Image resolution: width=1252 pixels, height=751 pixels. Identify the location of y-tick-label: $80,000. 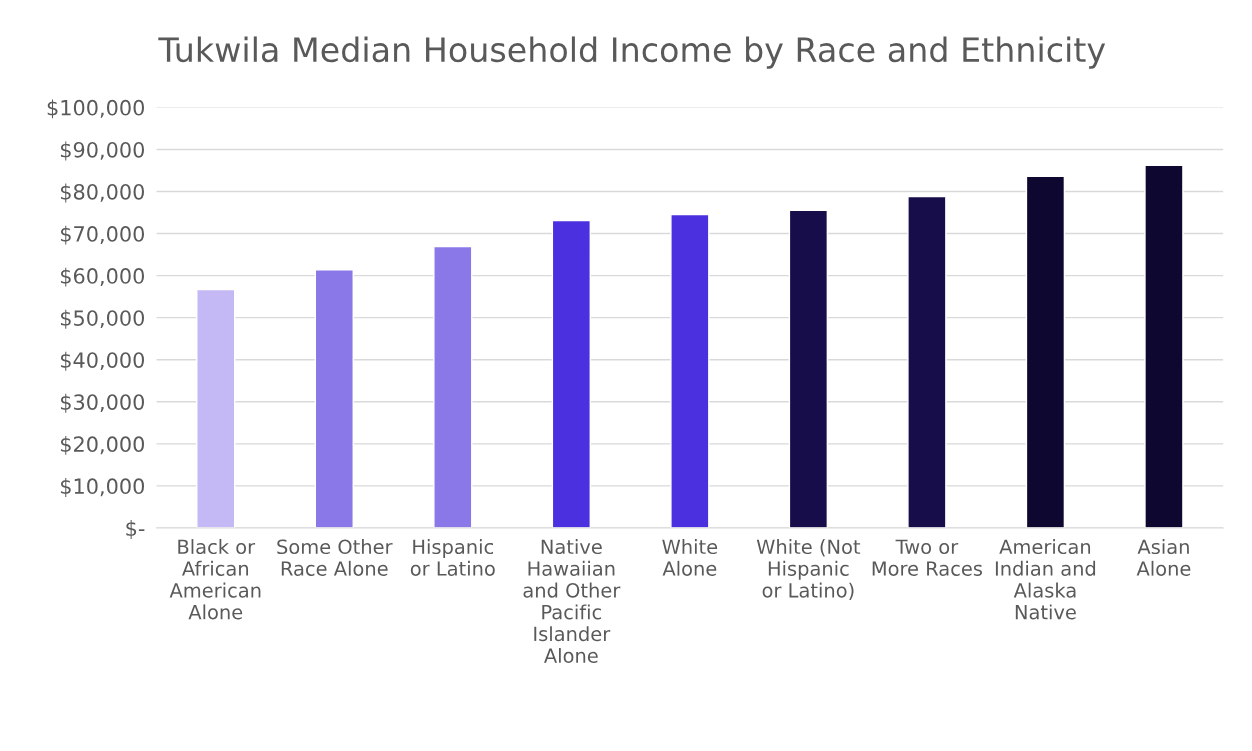
(102, 193).